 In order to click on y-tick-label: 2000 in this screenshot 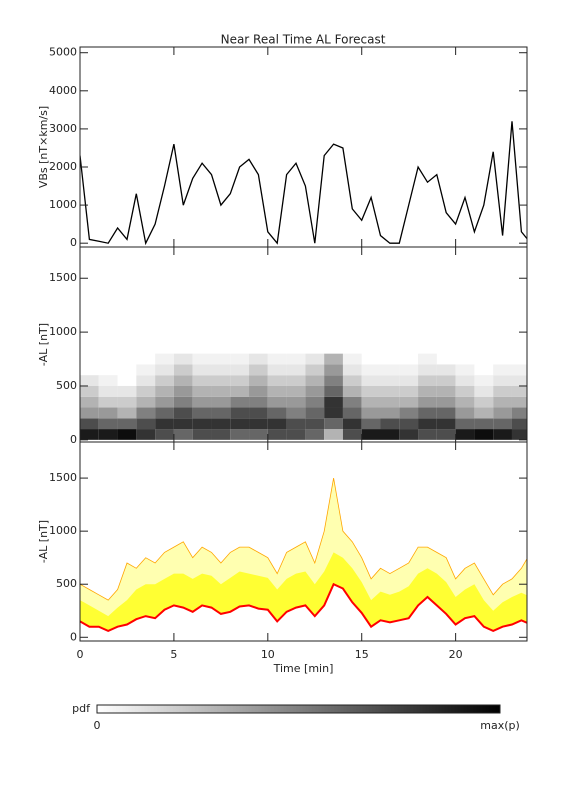, I will do `click(63, 166)`.